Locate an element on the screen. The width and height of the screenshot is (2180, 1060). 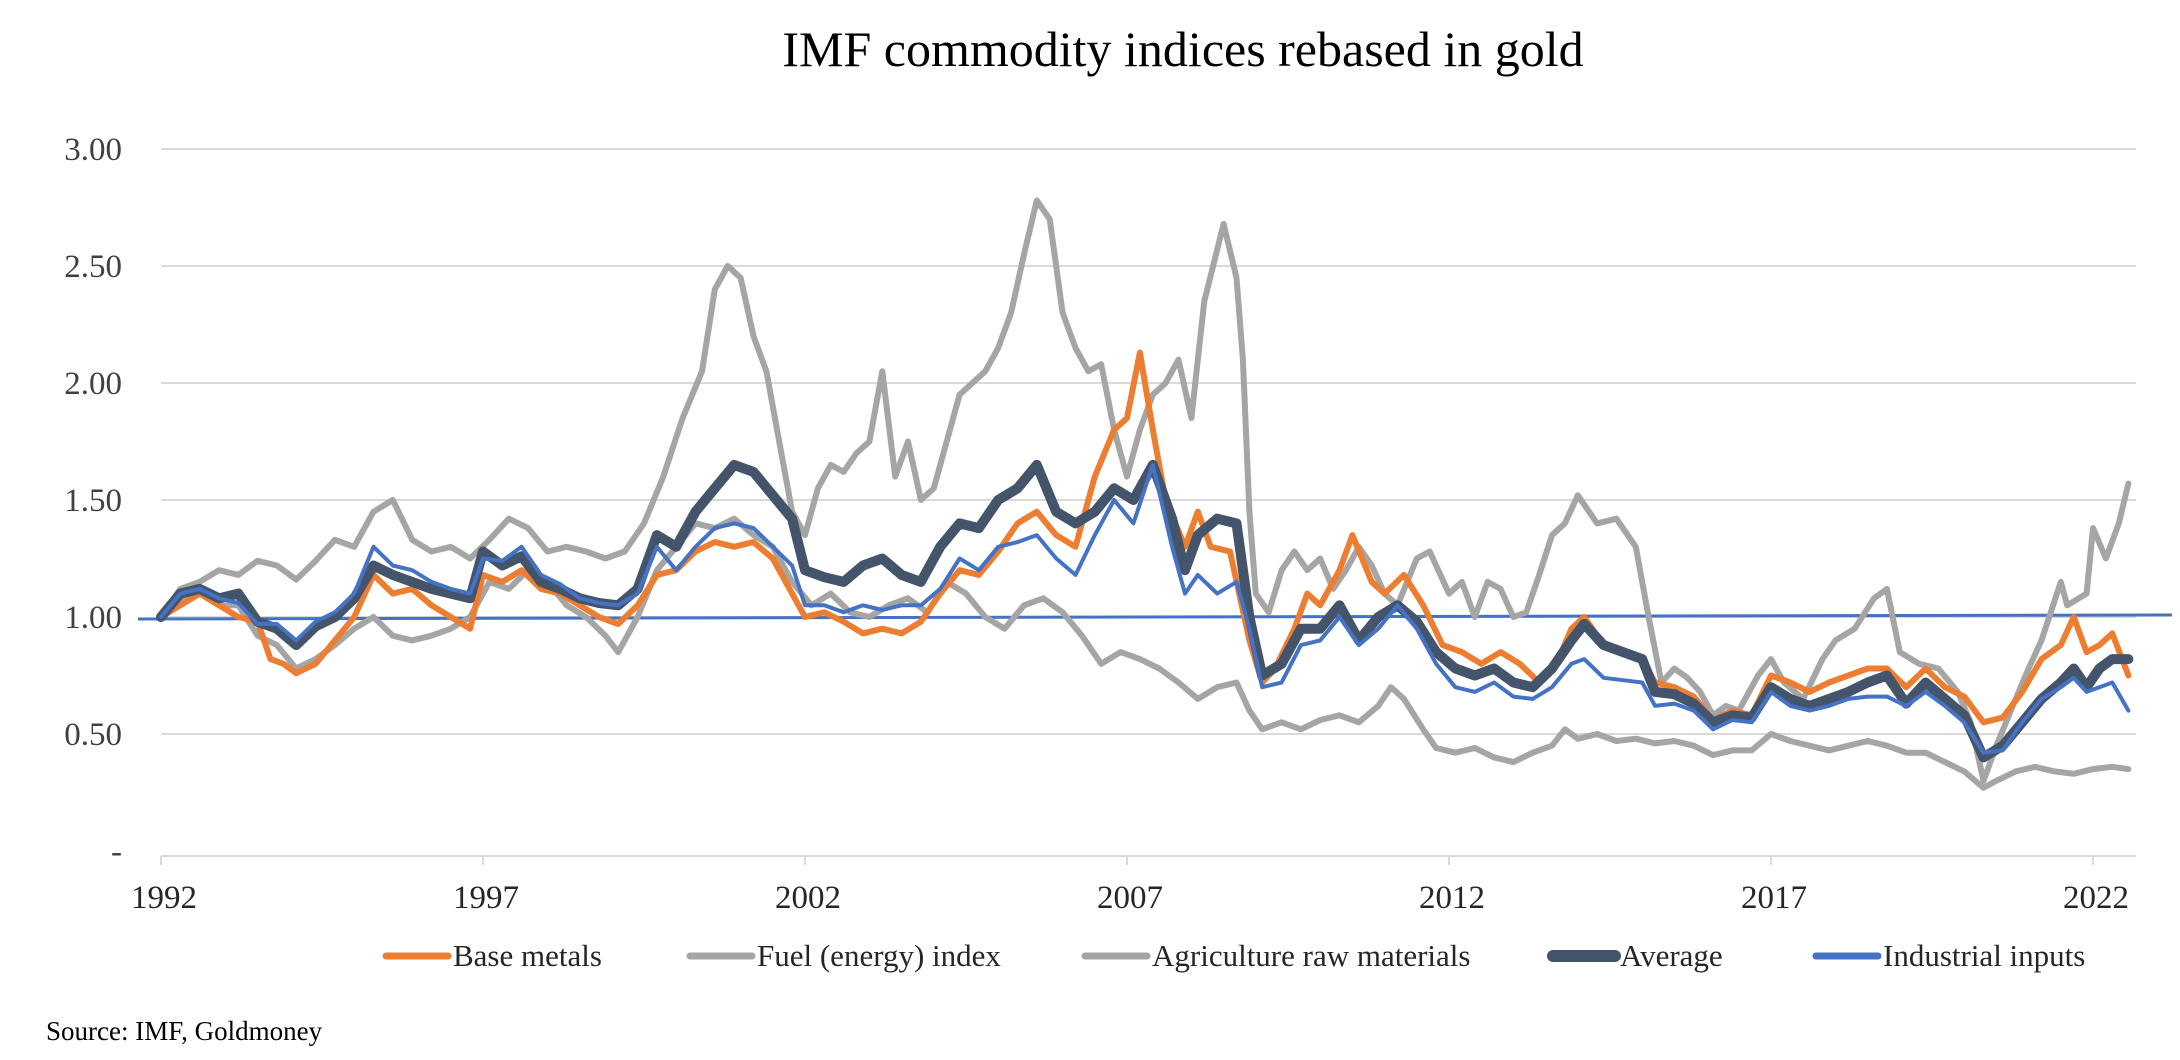
legend-item-base-metals: Base metals is located at coordinates (492, 955).